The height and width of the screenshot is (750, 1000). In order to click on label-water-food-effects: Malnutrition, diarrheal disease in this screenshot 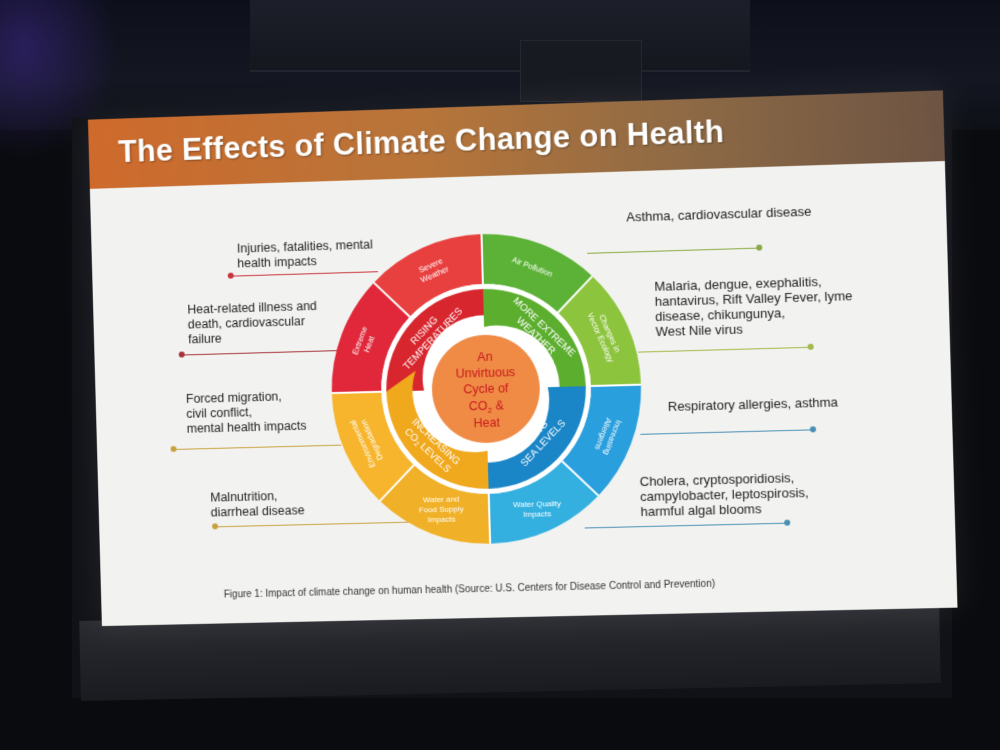, I will do `click(257, 504)`.